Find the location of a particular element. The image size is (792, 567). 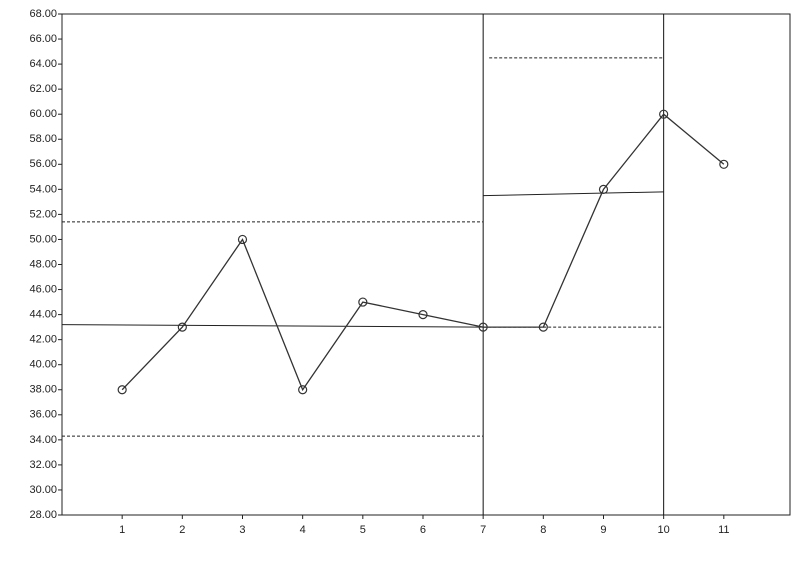

y-tick-label: 50.00 is located at coordinates (43, 239).